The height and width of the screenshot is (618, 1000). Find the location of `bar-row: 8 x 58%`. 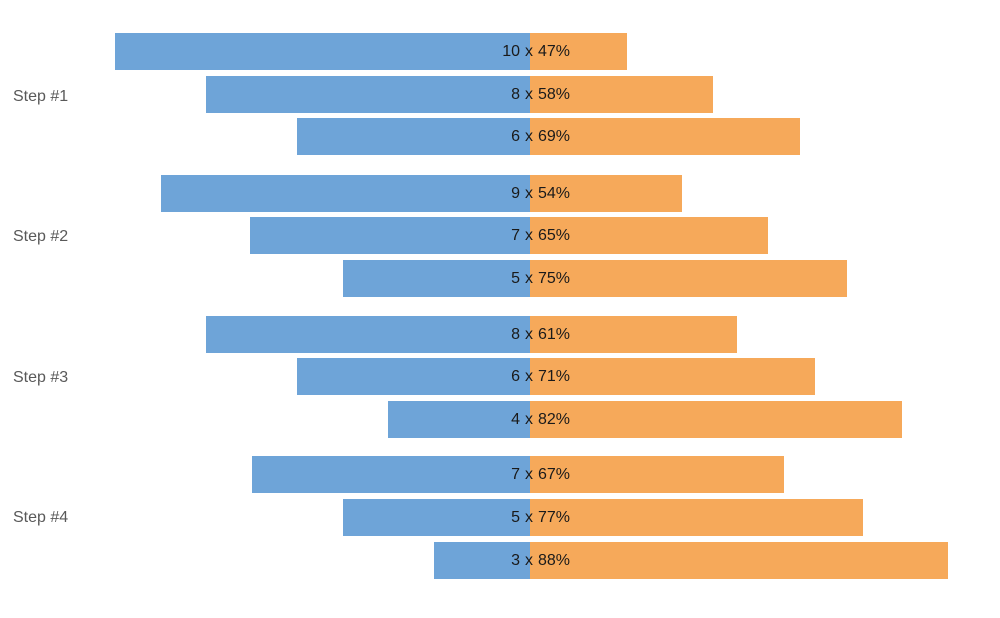

bar-row: 8 x 58% is located at coordinates (500, 94).